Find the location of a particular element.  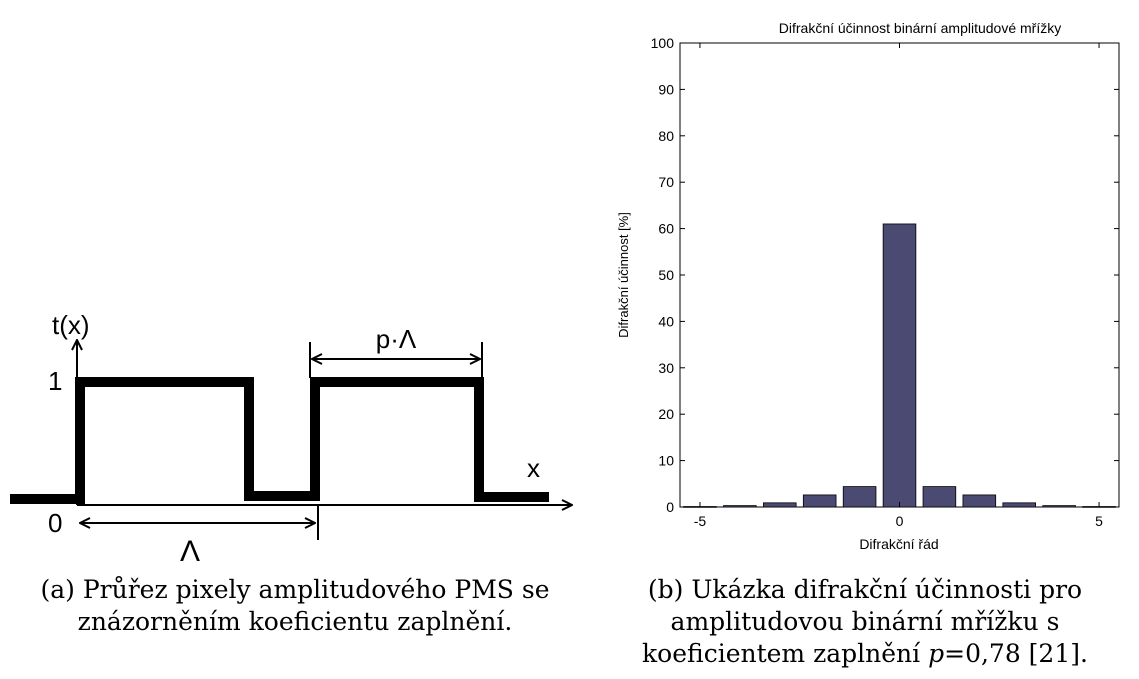

y-tick-label: 0 is located at coordinates (670, 507).